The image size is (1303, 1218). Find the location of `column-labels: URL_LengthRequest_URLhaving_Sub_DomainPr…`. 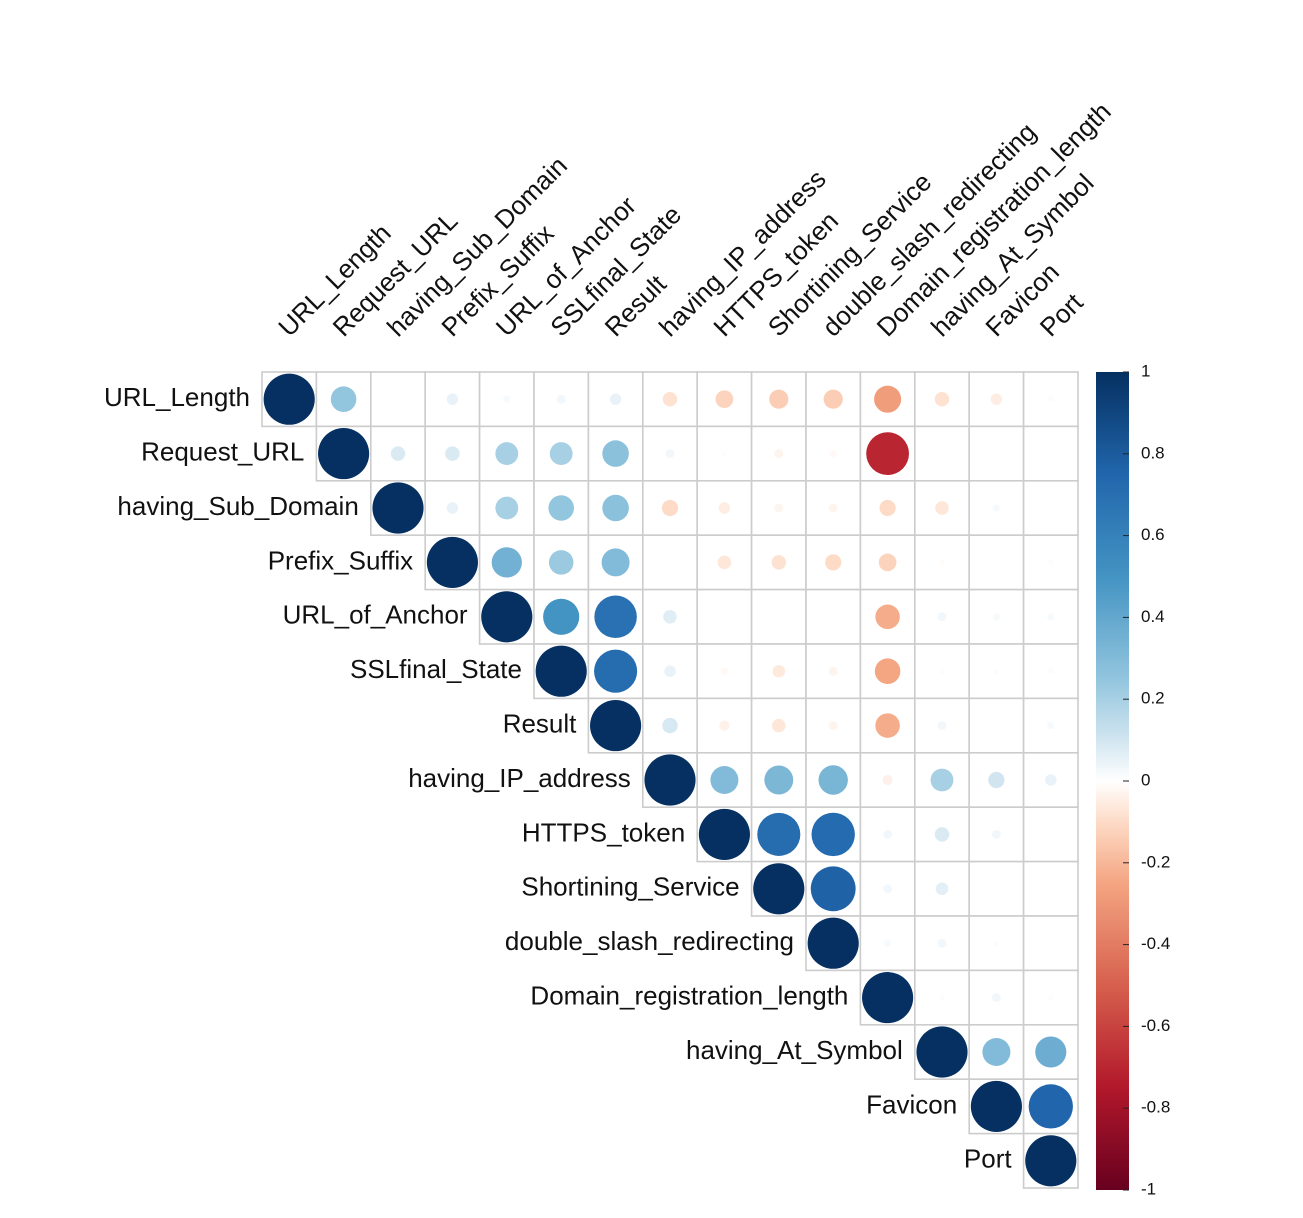

column-labels: URL_LengthRequest_URLhaving_Sub_DomainPr… is located at coordinates (694, 219).